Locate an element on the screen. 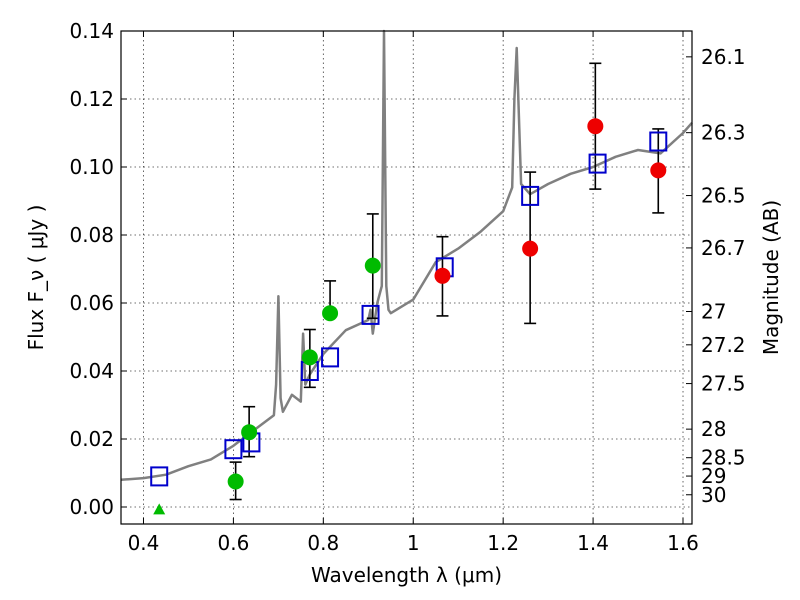  x-tick-label: 0.4 is located at coordinates (144, 543).